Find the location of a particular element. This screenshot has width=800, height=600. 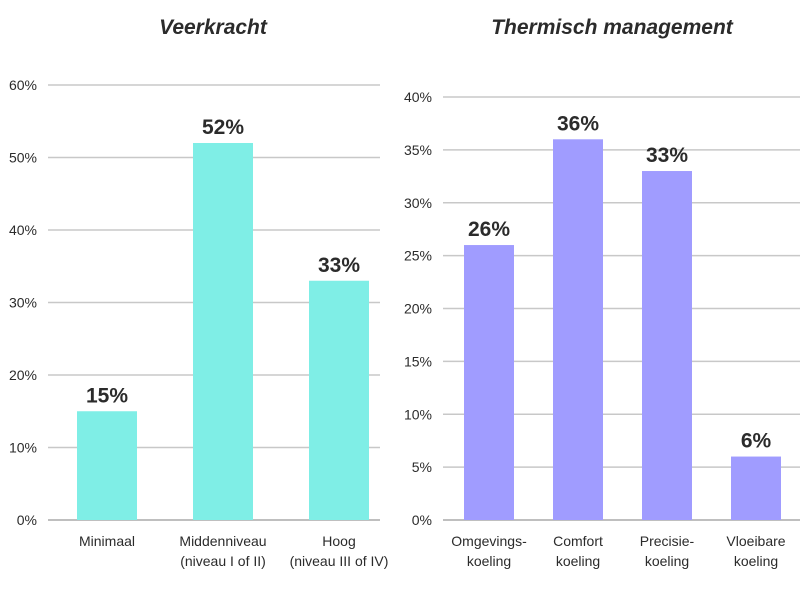

category-label: Middenniveau (niveau I of II) is located at coordinates (222, 551).